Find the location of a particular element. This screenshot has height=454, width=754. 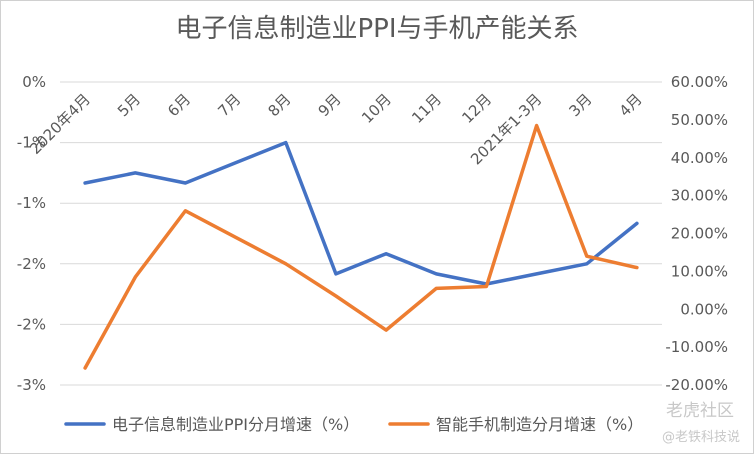

chart-title: 电子信息制造业PPI与手机产能关系 is located at coordinates (377, 29).